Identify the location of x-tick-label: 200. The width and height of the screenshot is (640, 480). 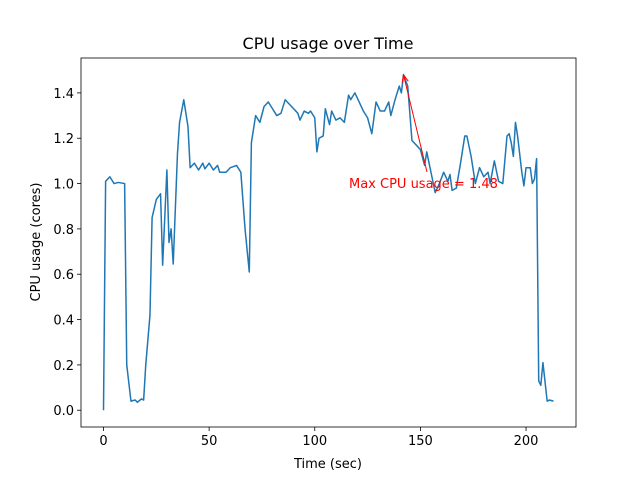
(526, 441).